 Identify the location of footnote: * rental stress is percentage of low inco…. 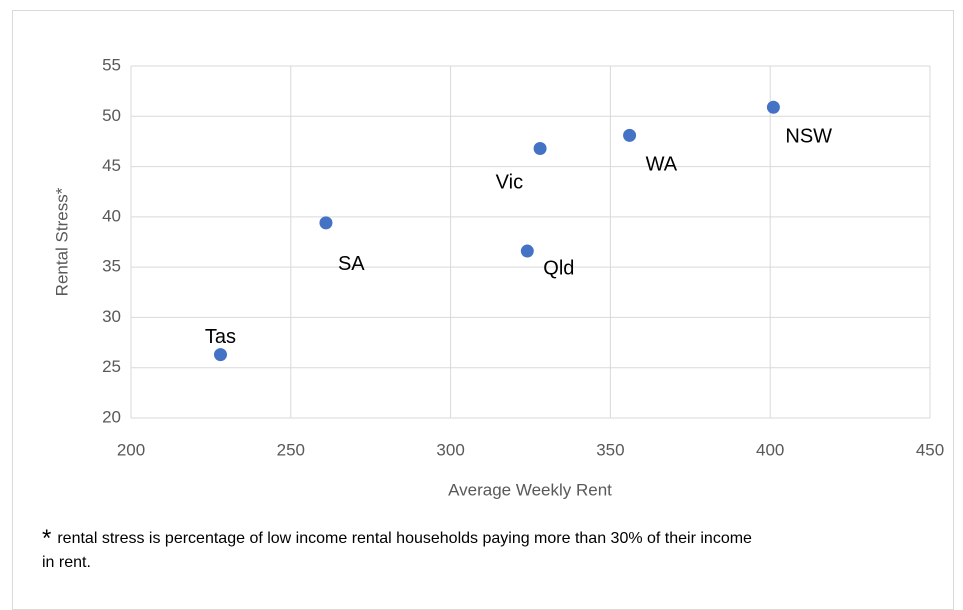
(402, 551).